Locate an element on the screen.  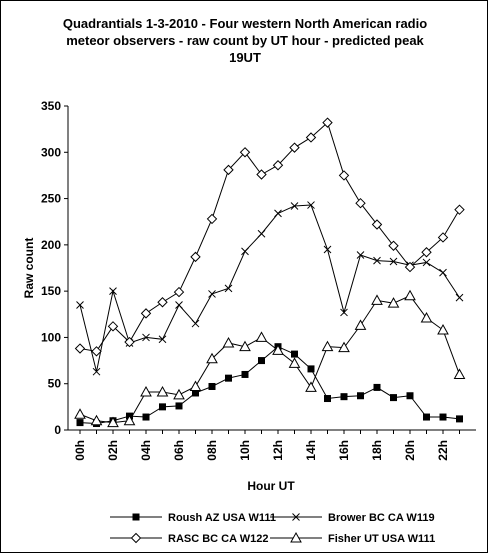
y-tick-label: 150 is located at coordinates (51, 291).